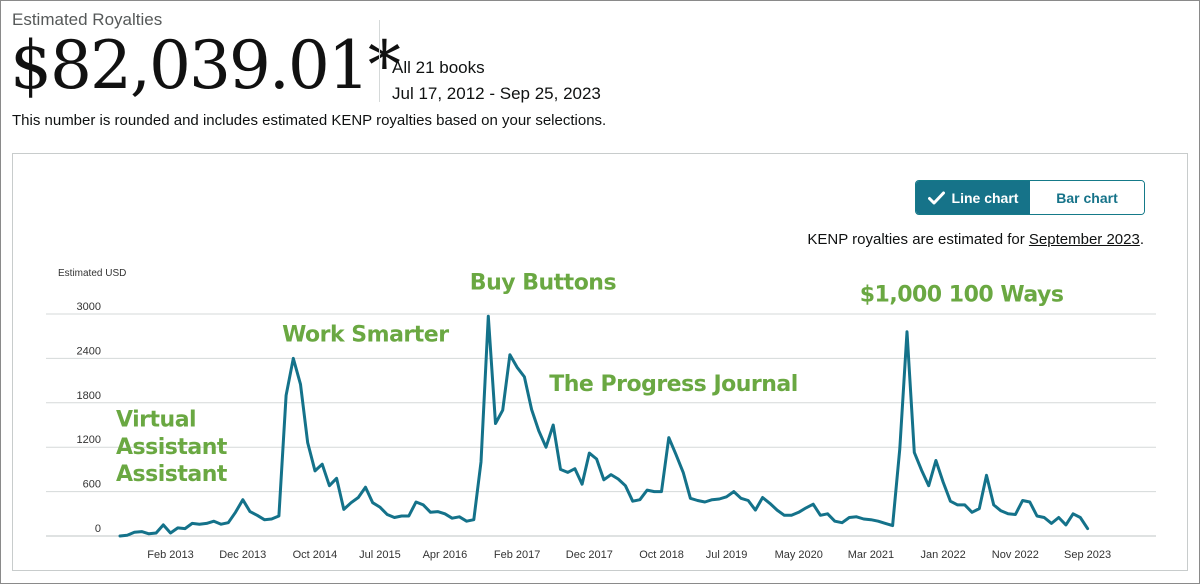 The height and width of the screenshot is (584, 1200). Describe the element at coordinates (918, 239) in the screenshot. I see `kenp-note-text: KENP royalties are estimated for` at that location.